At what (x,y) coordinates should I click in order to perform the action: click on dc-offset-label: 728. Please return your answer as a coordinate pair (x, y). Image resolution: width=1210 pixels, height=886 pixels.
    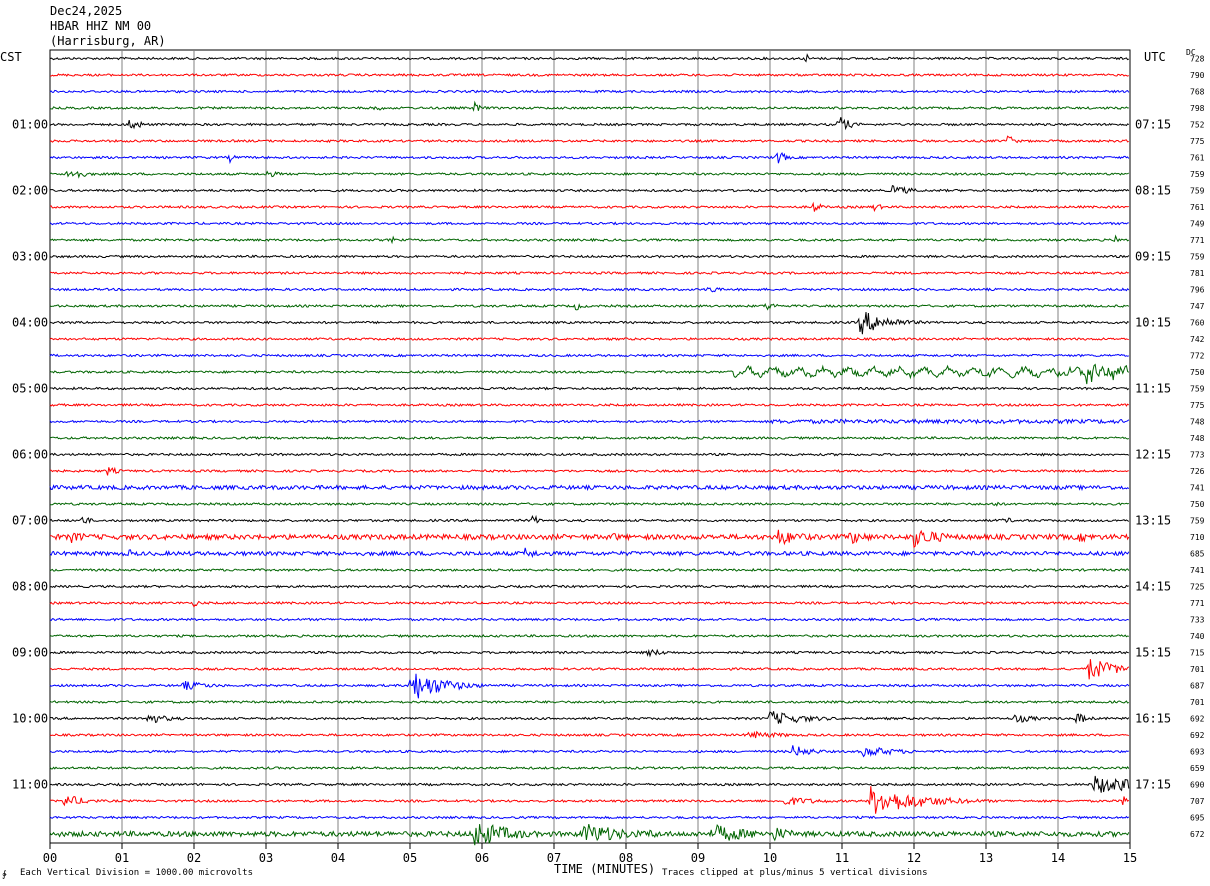
    Looking at the image, I should click on (1197, 59).